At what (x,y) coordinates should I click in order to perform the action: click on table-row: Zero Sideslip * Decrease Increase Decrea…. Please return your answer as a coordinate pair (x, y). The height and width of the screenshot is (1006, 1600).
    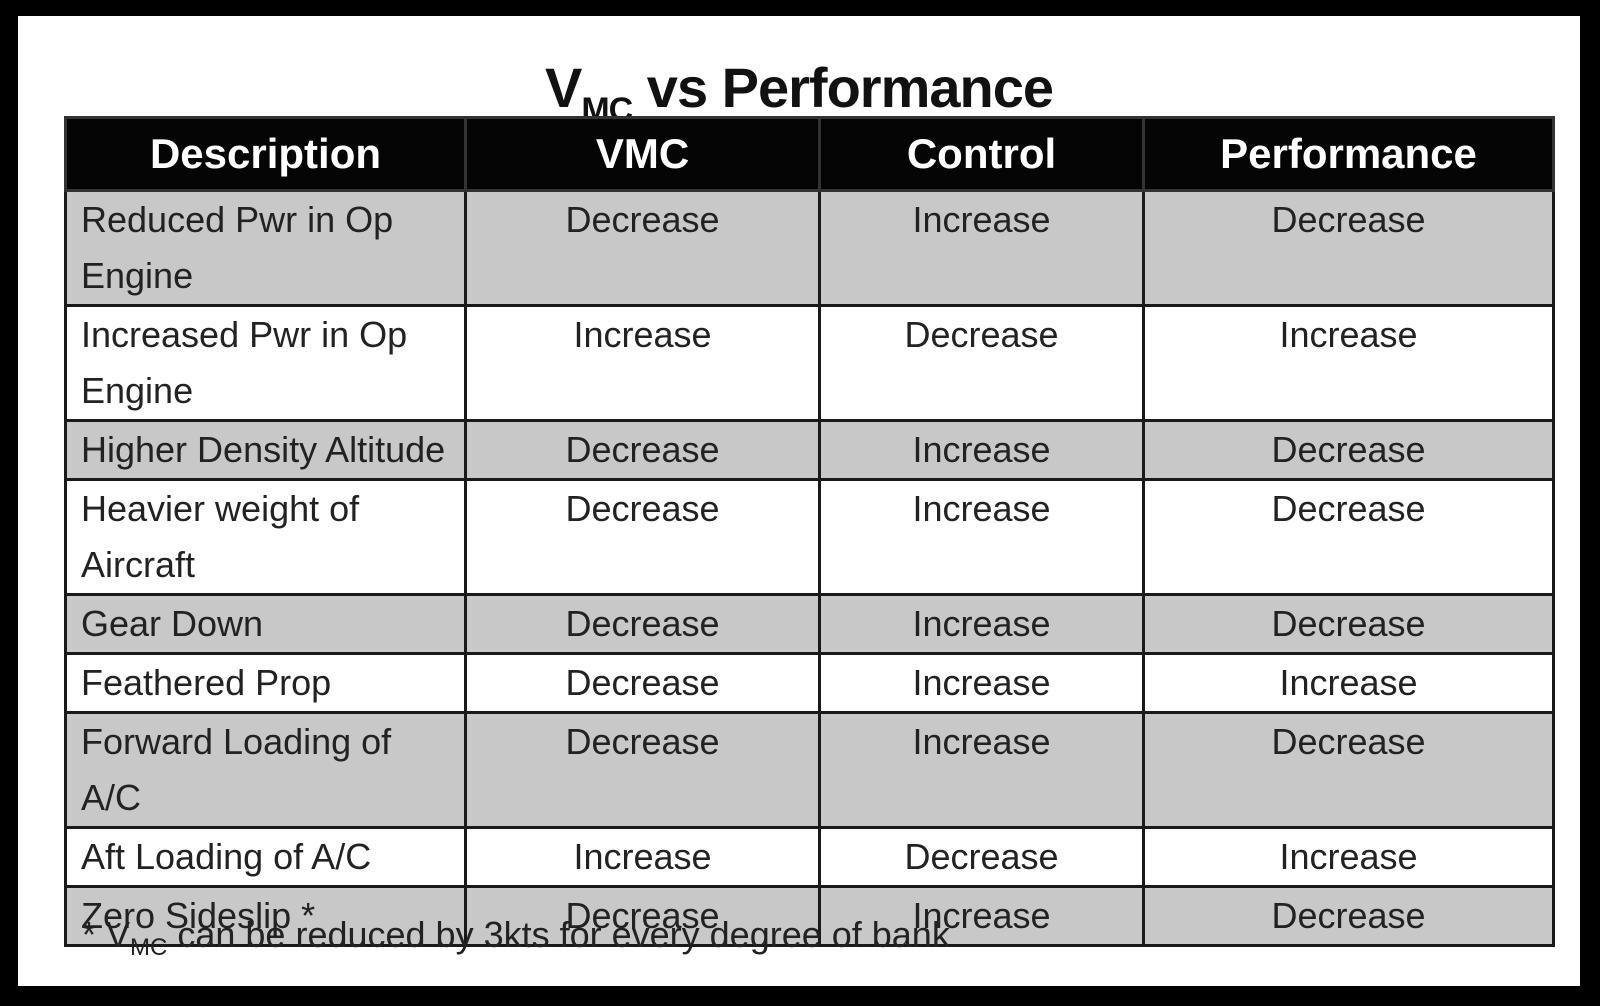
    Looking at the image, I should click on (809, 916).